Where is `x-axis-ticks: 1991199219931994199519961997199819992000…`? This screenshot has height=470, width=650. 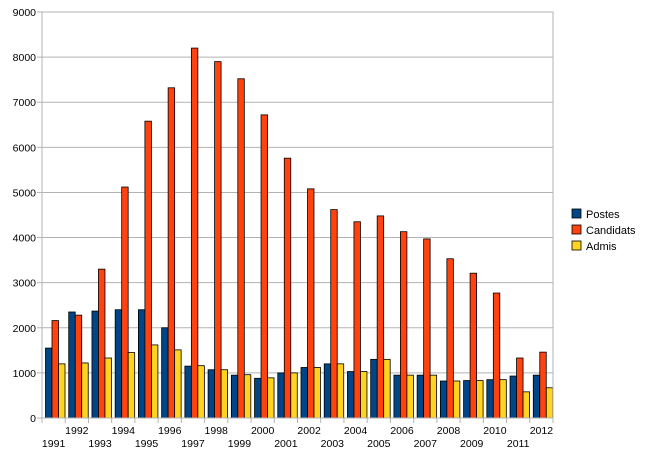 x-axis-ticks: 1991199219931994199519961997199819992000… is located at coordinates (297, 437).